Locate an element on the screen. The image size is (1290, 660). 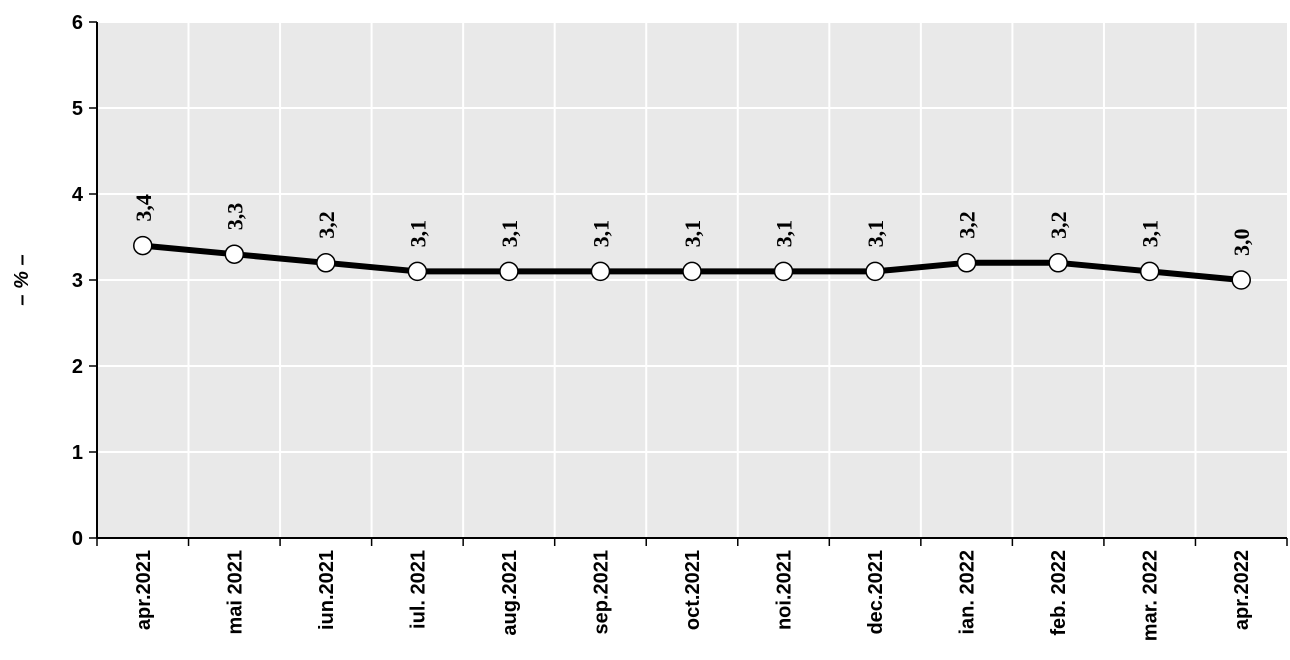
x-tick-label: aug.2021 is located at coordinates (510, 593).